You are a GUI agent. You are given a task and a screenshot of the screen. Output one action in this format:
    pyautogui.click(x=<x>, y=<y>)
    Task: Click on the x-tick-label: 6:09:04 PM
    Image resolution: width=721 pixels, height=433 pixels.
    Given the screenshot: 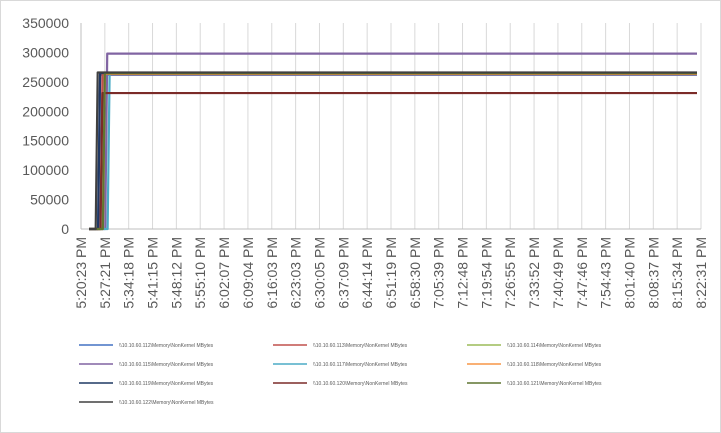 What is the action you would take?
    pyautogui.click(x=248, y=273)
    